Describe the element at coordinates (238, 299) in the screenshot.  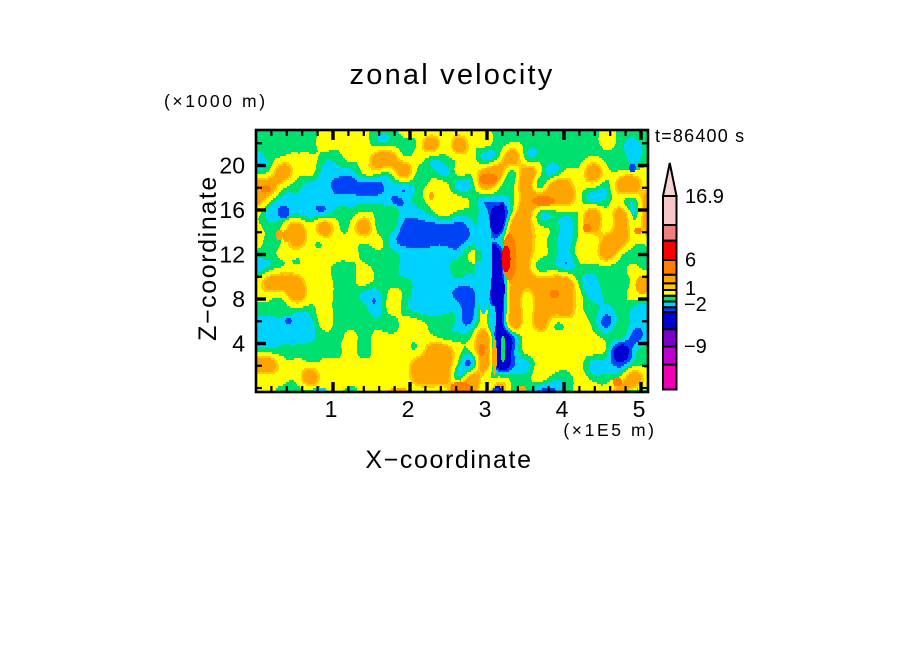
I see `svg-text: 8` at that location.